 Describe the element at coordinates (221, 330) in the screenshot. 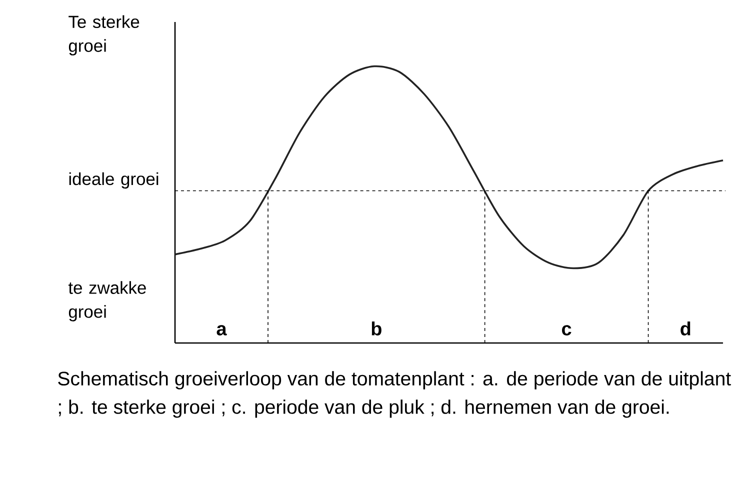

I see `annotation: a` at that location.